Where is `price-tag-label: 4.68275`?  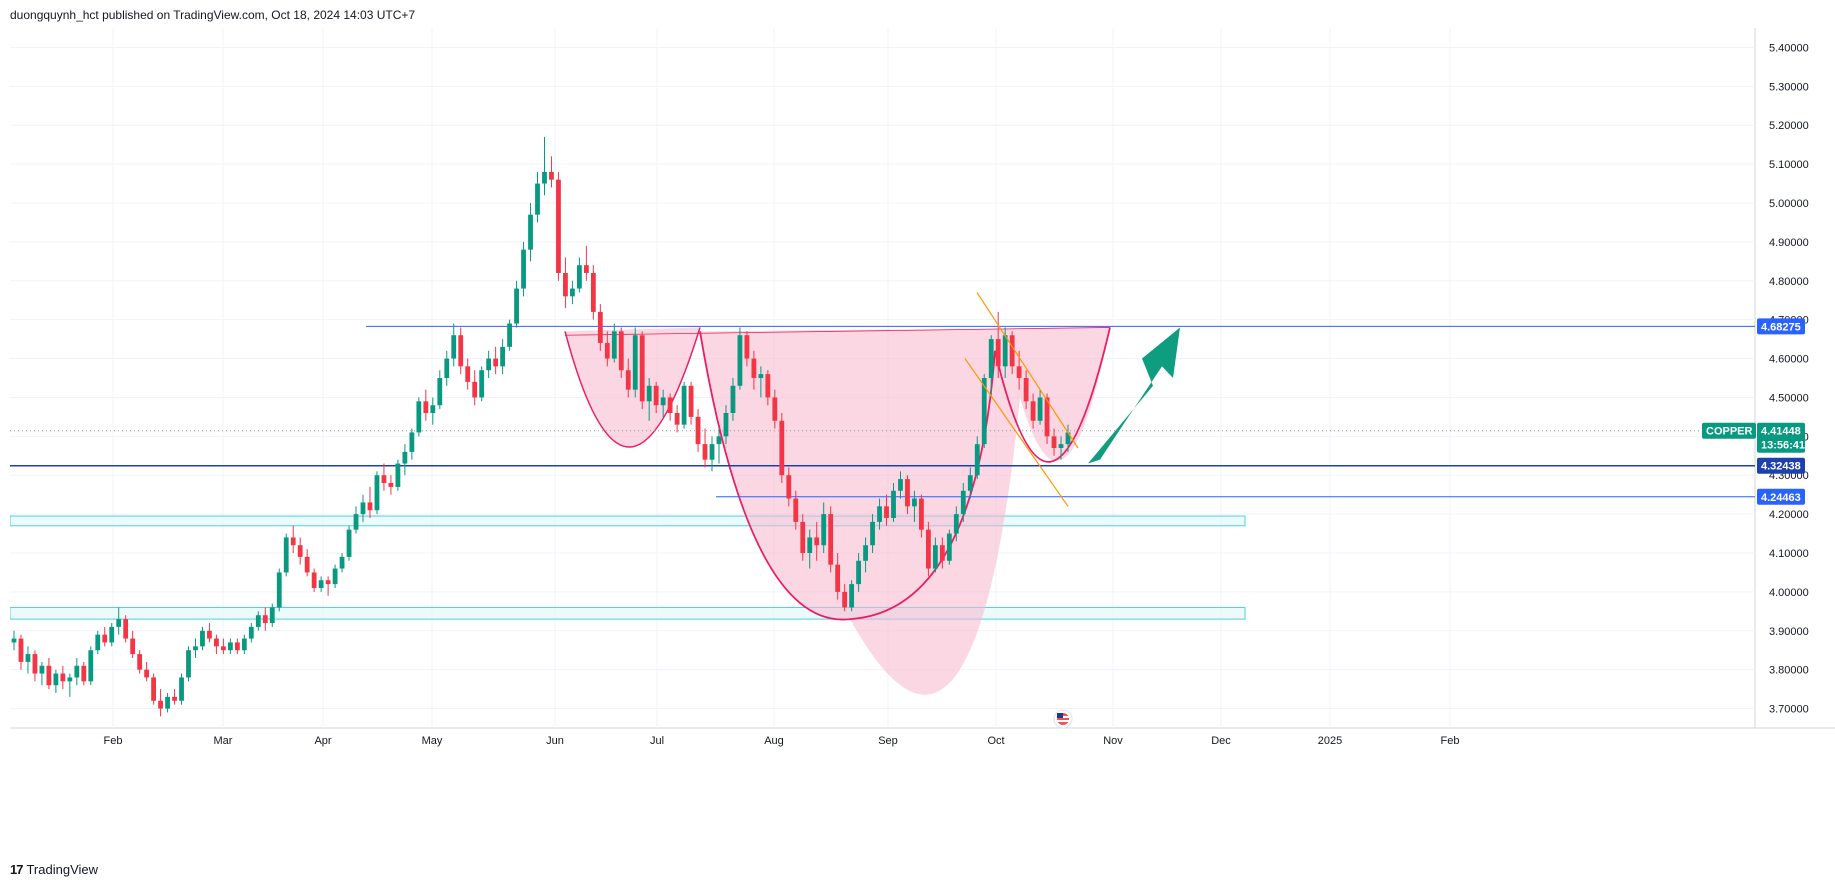 price-tag-label: 4.68275 is located at coordinates (1781, 327).